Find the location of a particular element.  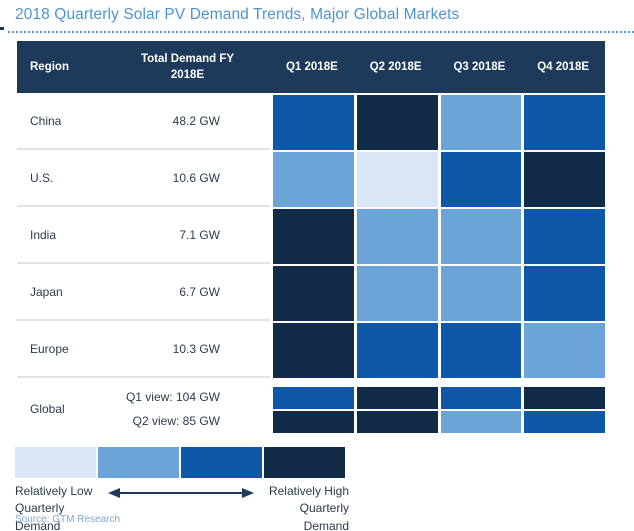

region-label: Europe is located at coordinates (61, 349).